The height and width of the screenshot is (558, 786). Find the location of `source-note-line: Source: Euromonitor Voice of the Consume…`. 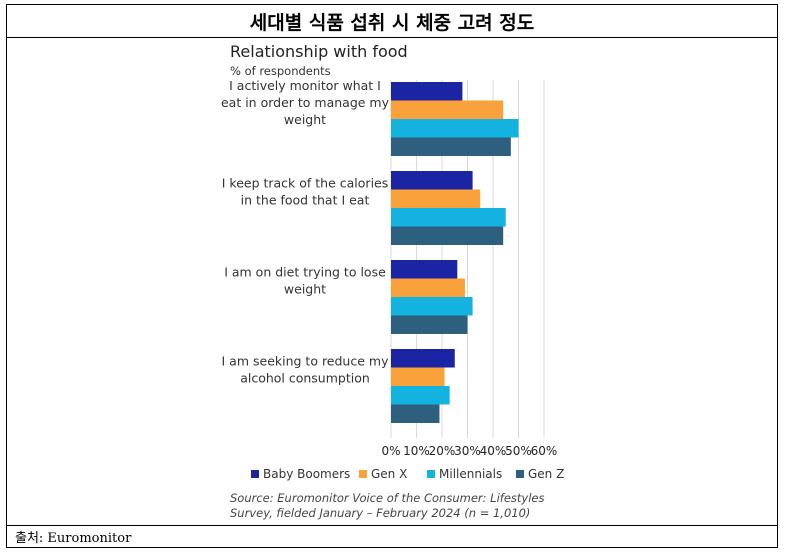

source-note-line: Source: Euromonitor Voice of the Consume… is located at coordinates (387, 498).